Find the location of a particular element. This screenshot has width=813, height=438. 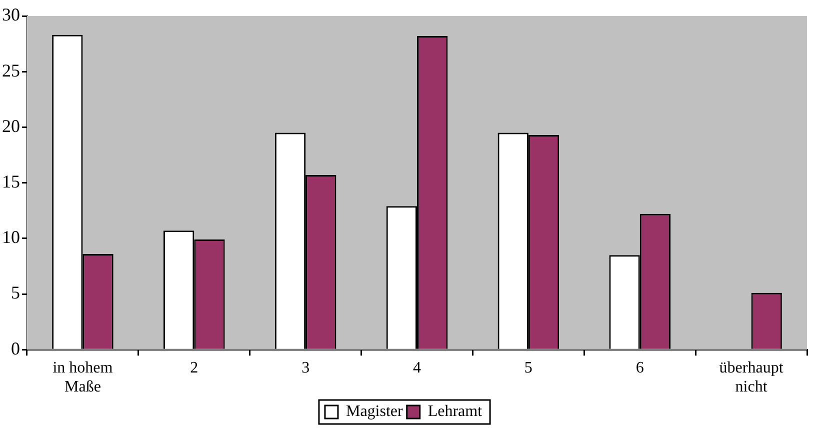

y-tick-label: 25 is located at coordinates (11, 70).